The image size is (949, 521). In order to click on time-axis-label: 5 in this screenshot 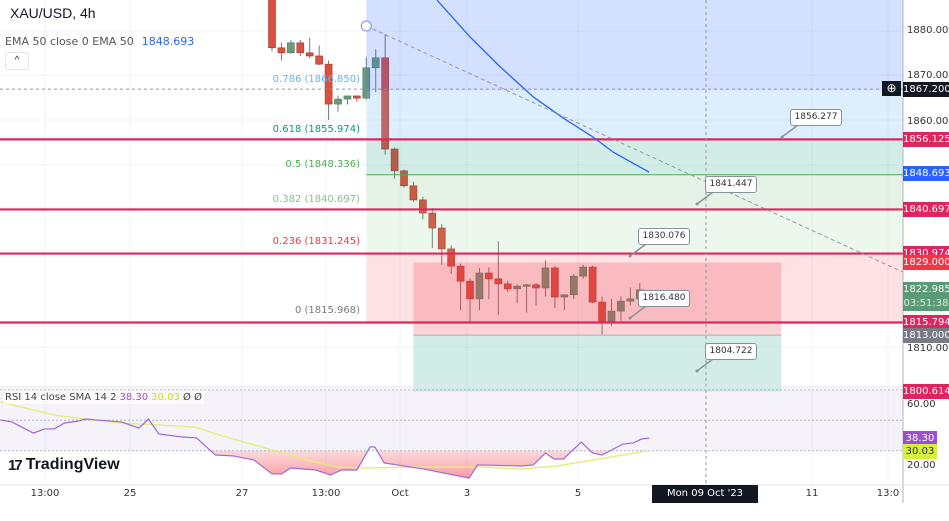, I will do `click(578, 493)`.